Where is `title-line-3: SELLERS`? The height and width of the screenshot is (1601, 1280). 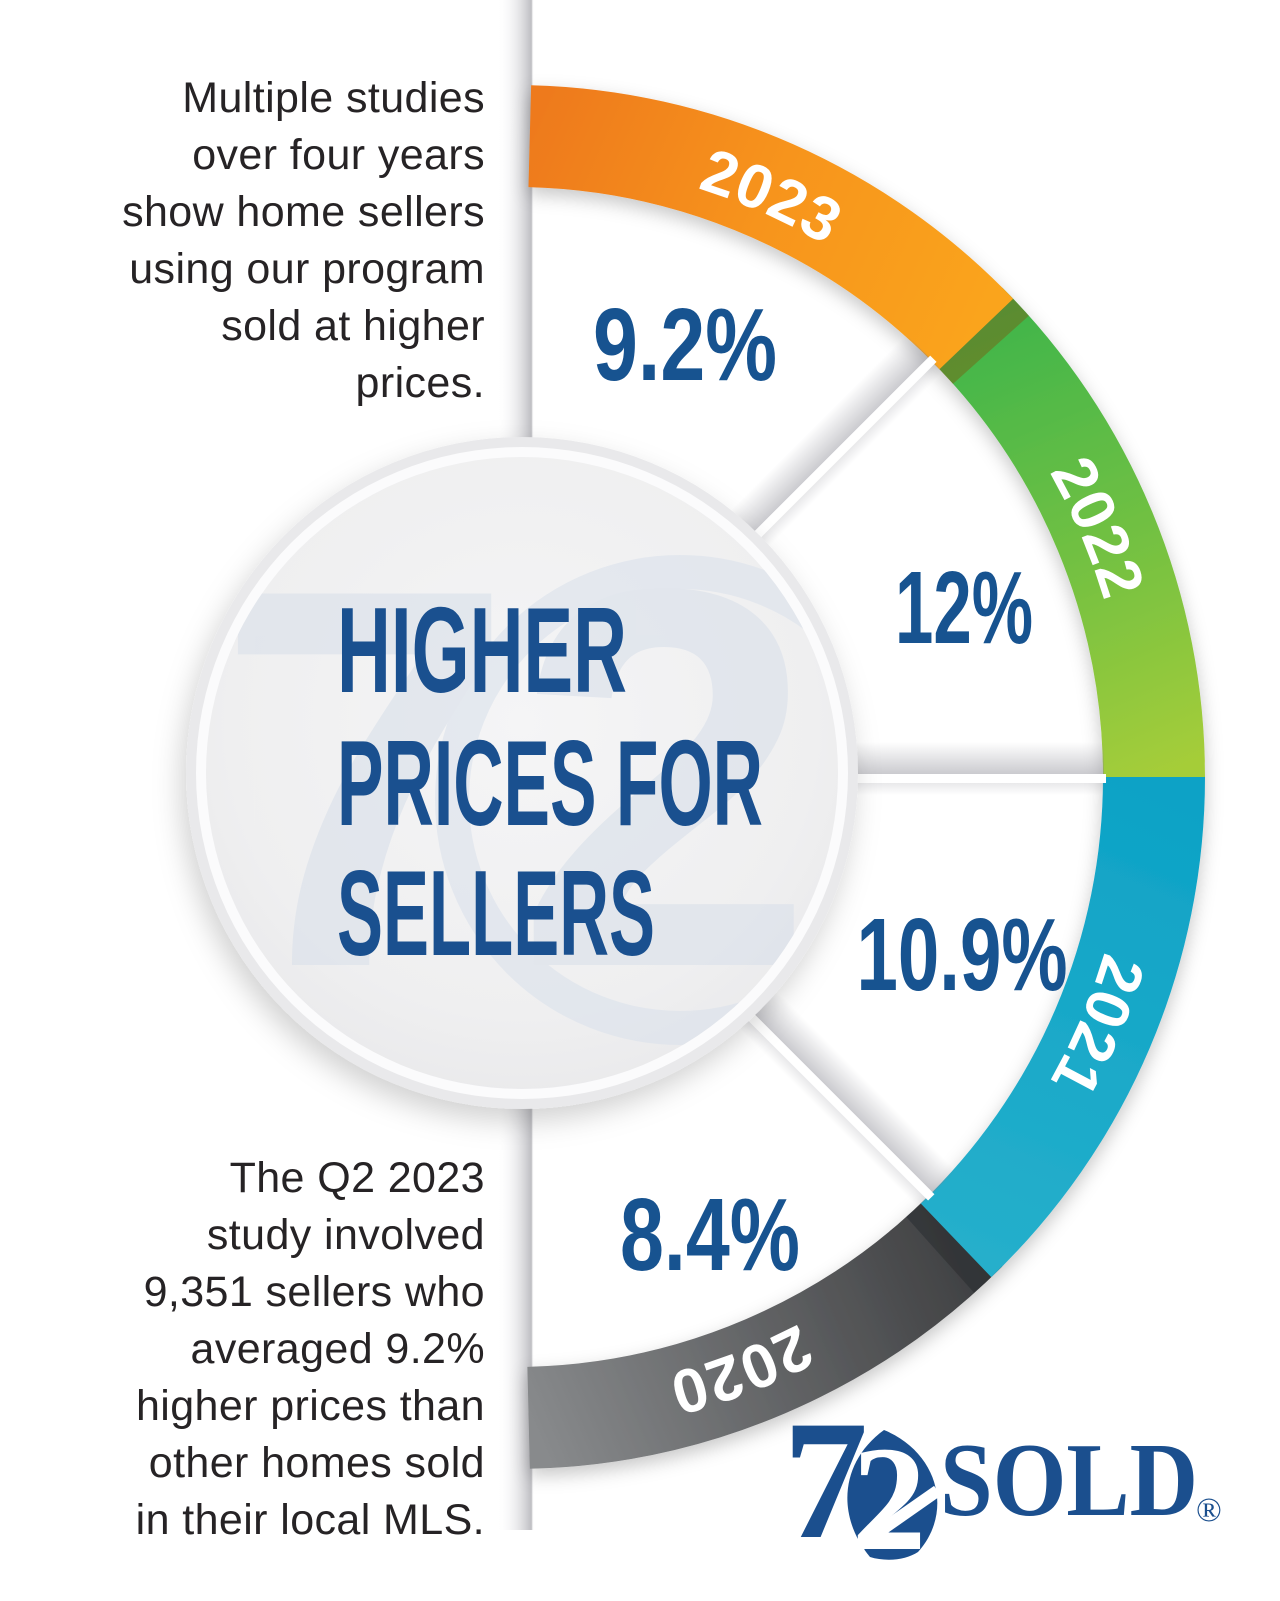 title-line-3: SELLERS is located at coordinates (496, 913).